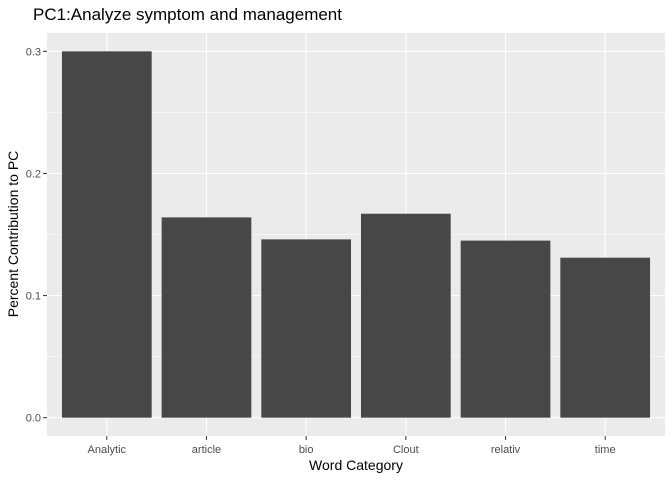  What do you see at coordinates (356, 465) in the screenshot?
I see `x-axis-title: Word Category` at bounding box center [356, 465].